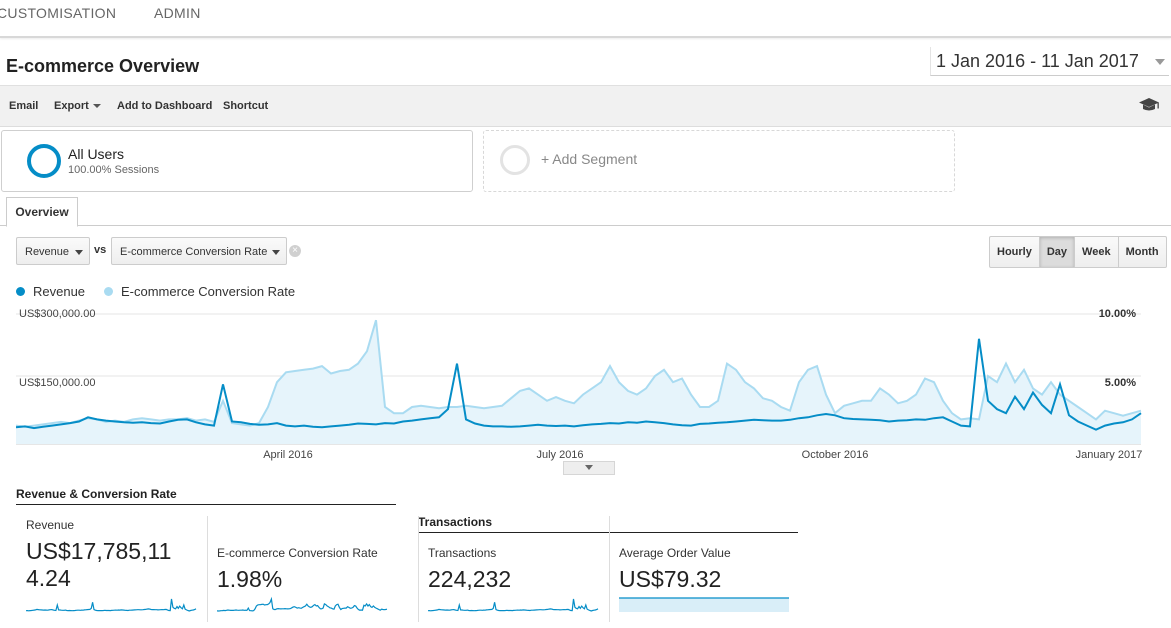 This screenshot has width=1171, height=628. I want to click on add-segment-label: + Add Segment, so click(589, 159).